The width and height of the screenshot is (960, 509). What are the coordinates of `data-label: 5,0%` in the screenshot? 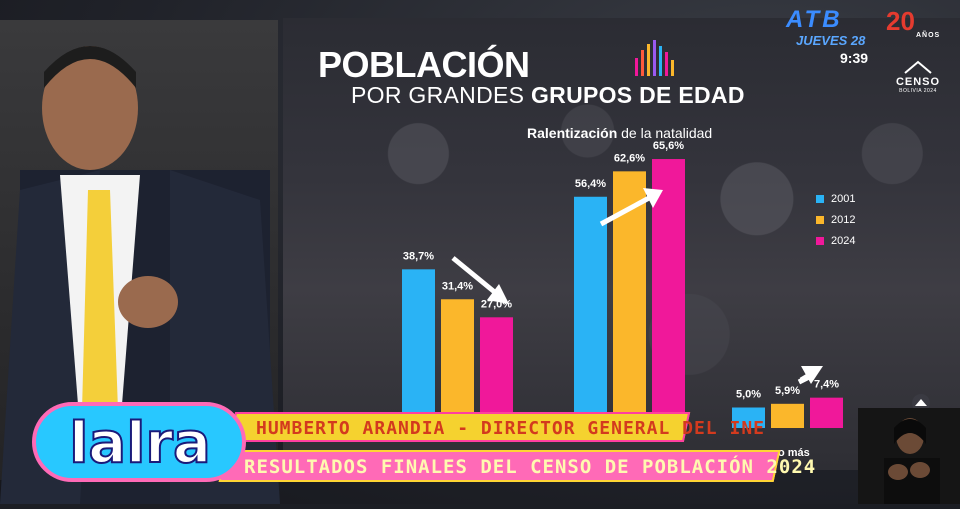 It's located at (748, 395).